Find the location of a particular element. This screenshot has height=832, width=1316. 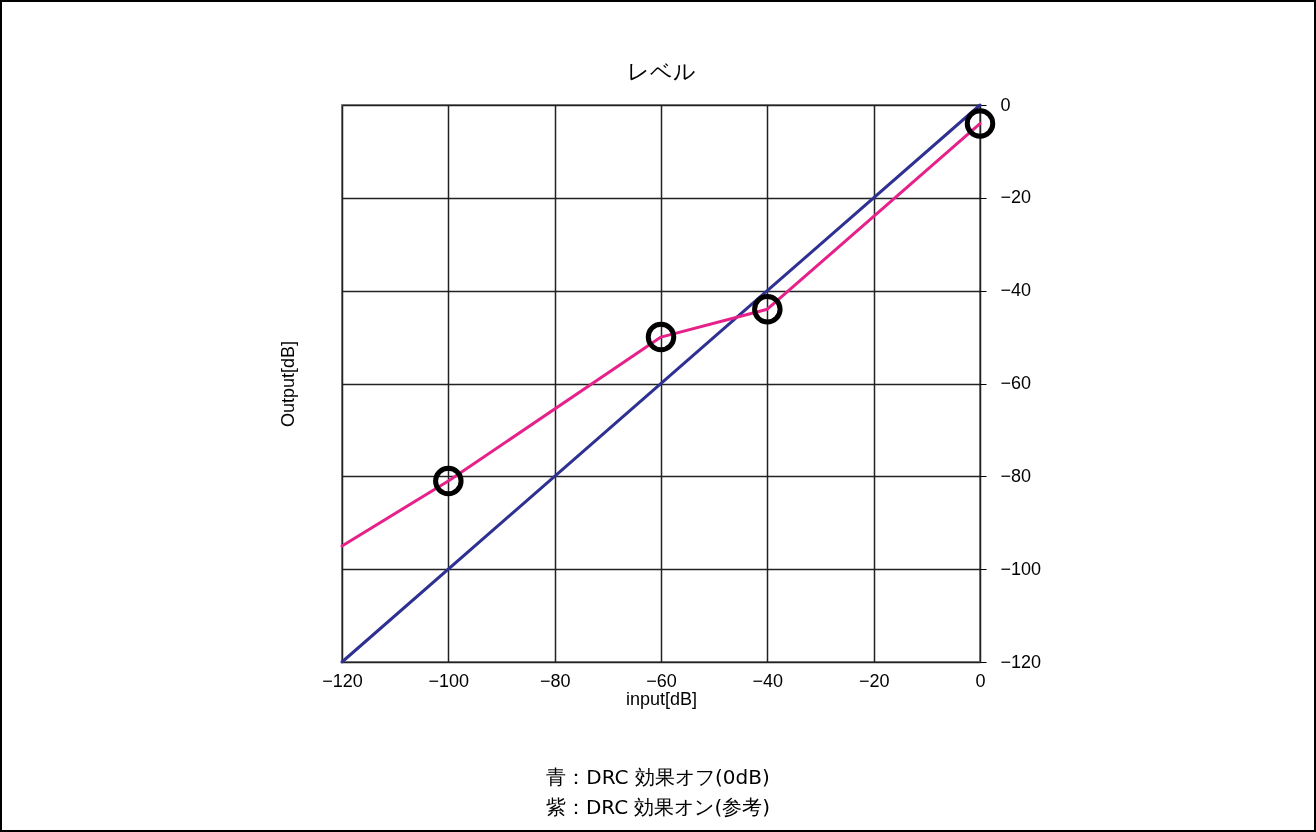

x-tick-label: −20 is located at coordinates (874, 680).